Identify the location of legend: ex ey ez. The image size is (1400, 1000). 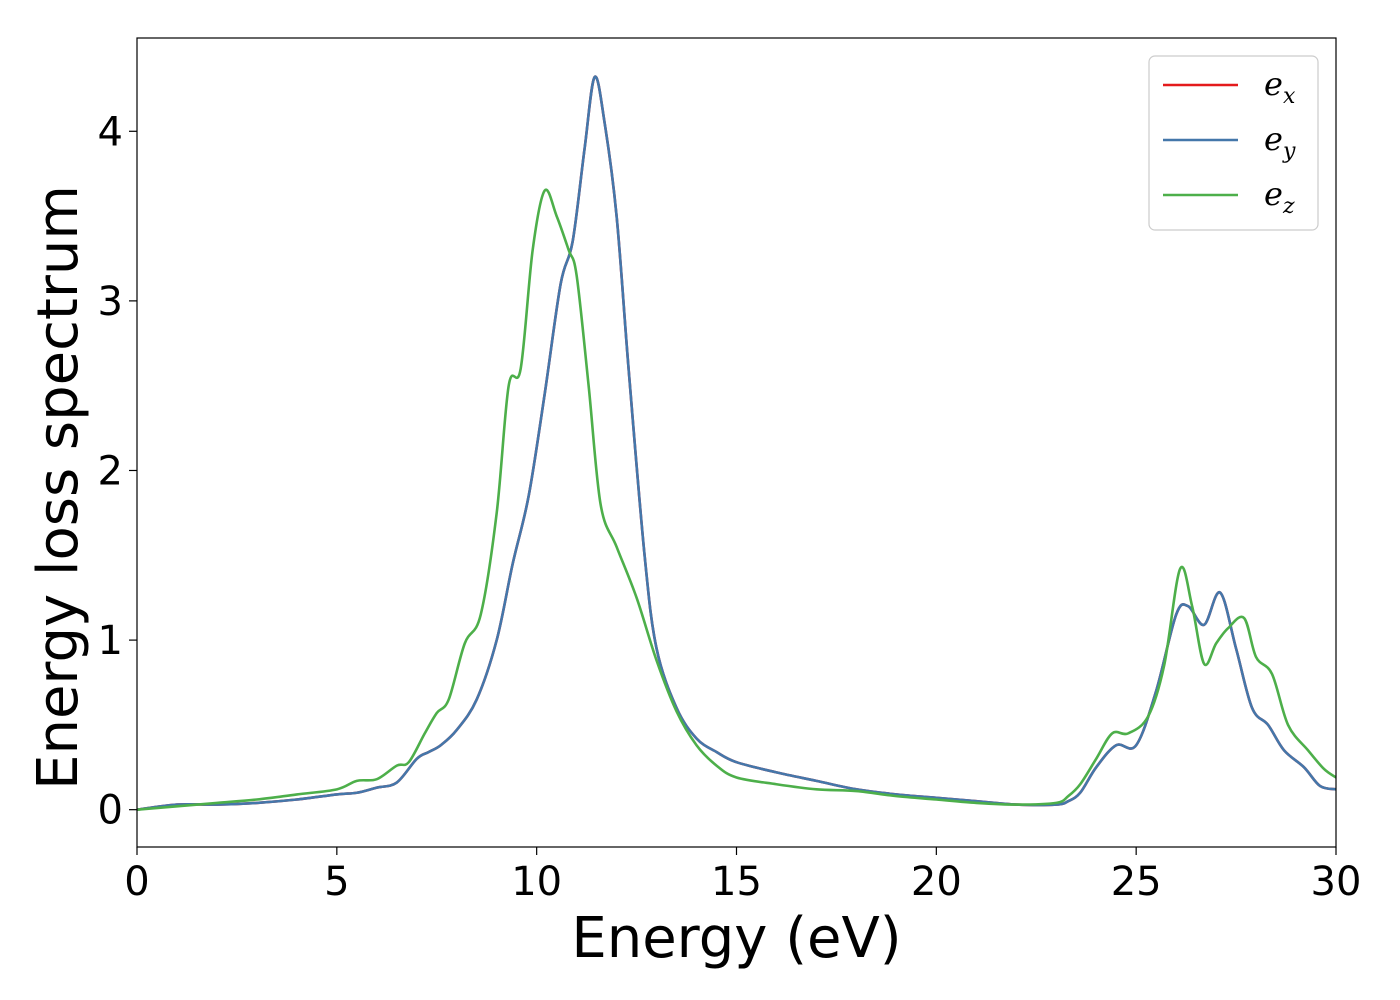
(1233, 143).